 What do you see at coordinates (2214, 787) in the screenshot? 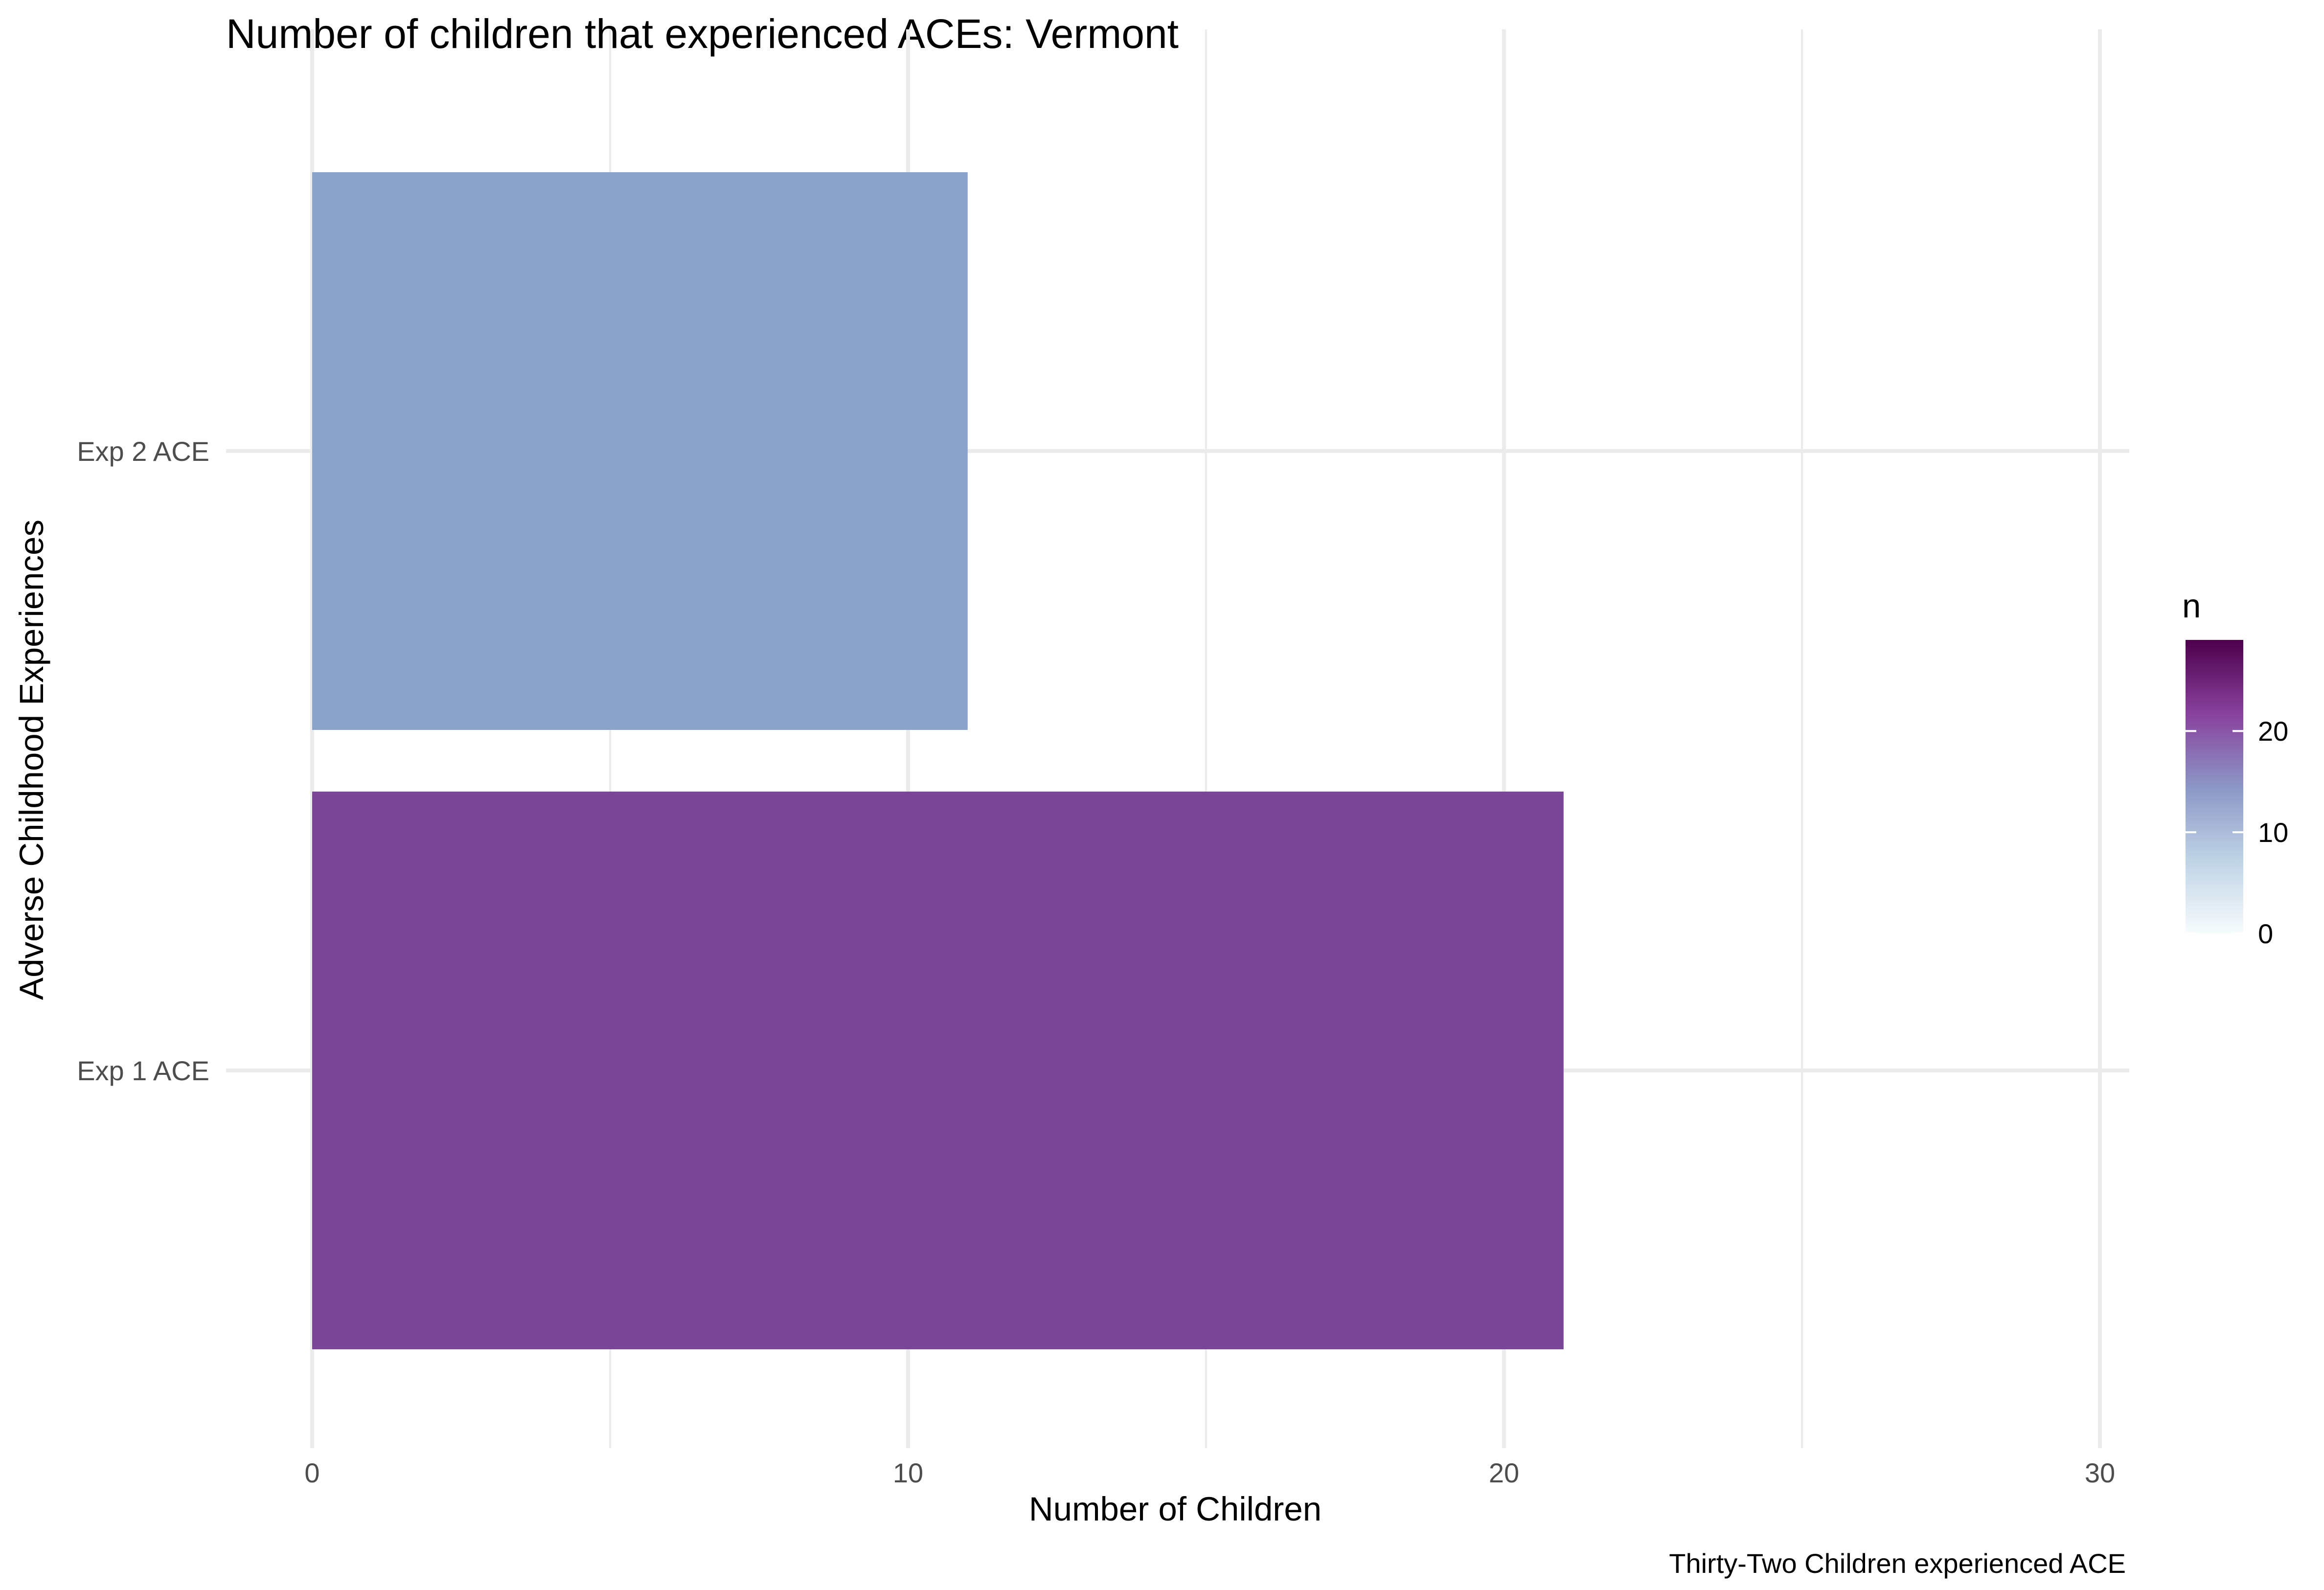
I see `legend-colorbar` at bounding box center [2214, 787].